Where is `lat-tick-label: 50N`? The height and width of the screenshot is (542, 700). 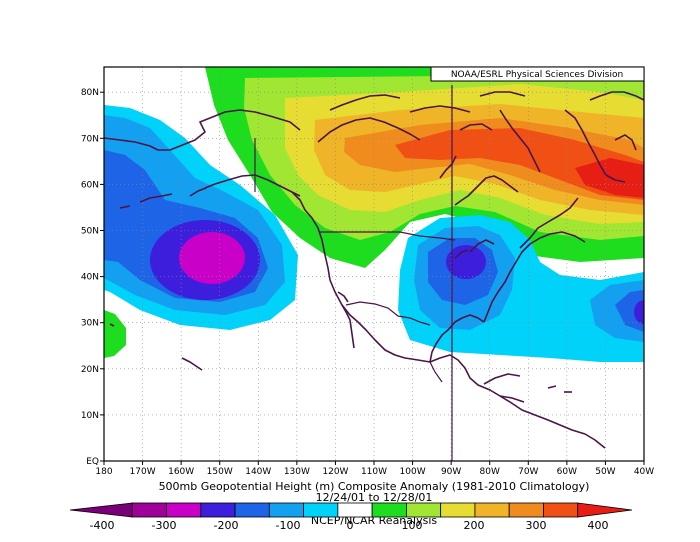
lat-tick-label: 50N is located at coordinates (90, 232).